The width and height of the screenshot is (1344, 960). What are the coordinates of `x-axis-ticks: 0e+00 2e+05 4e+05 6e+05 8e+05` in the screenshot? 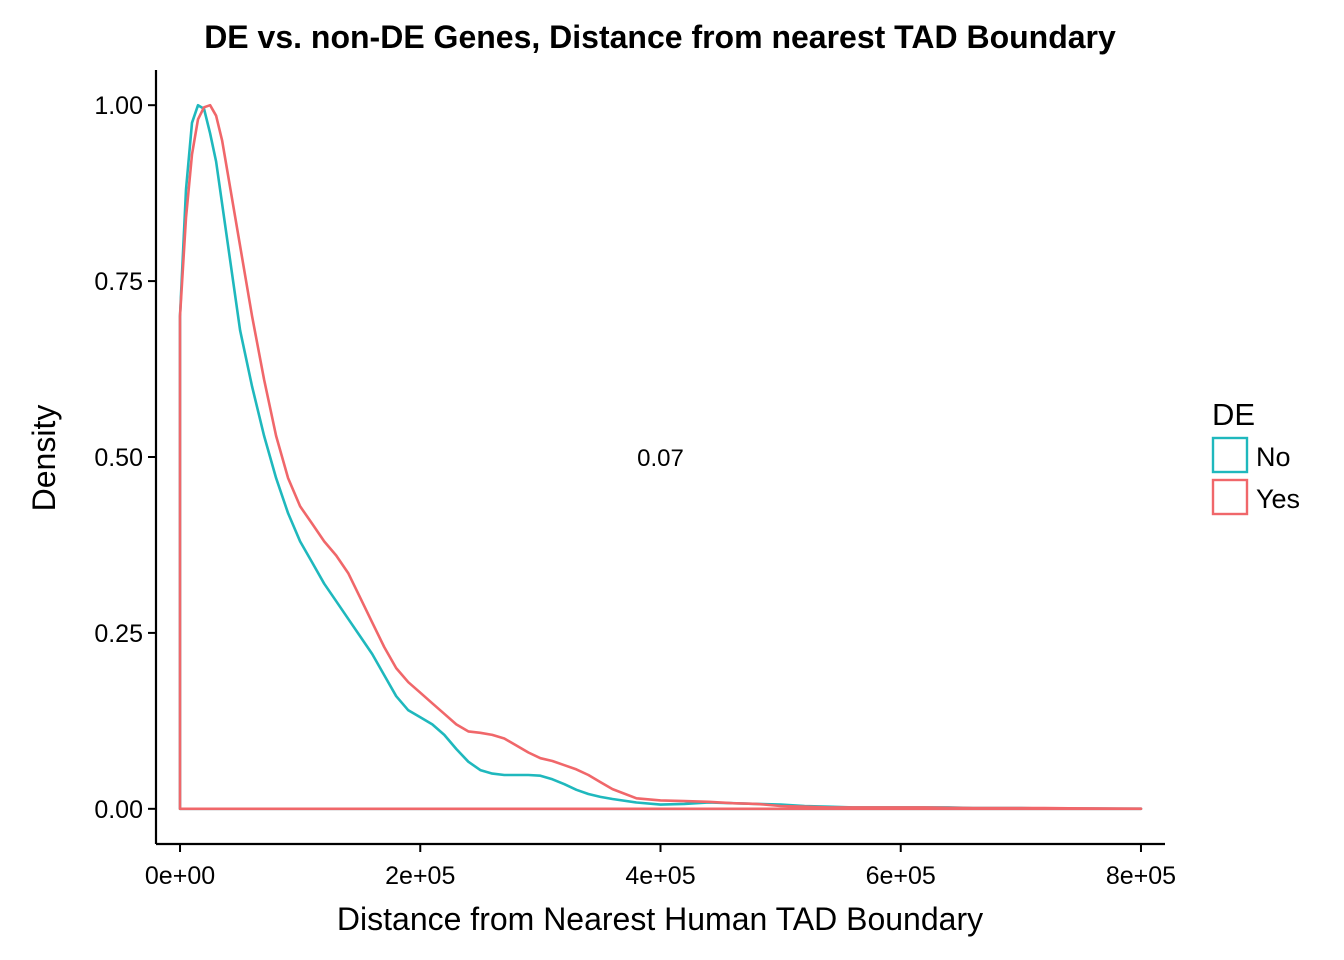 It's located at (660, 867).